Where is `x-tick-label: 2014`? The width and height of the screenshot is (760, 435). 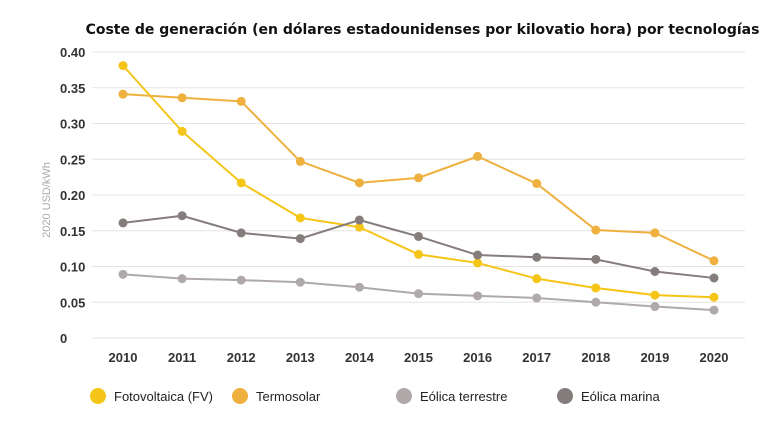
x-tick-label: 2014 is located at coordinates (360, 357).